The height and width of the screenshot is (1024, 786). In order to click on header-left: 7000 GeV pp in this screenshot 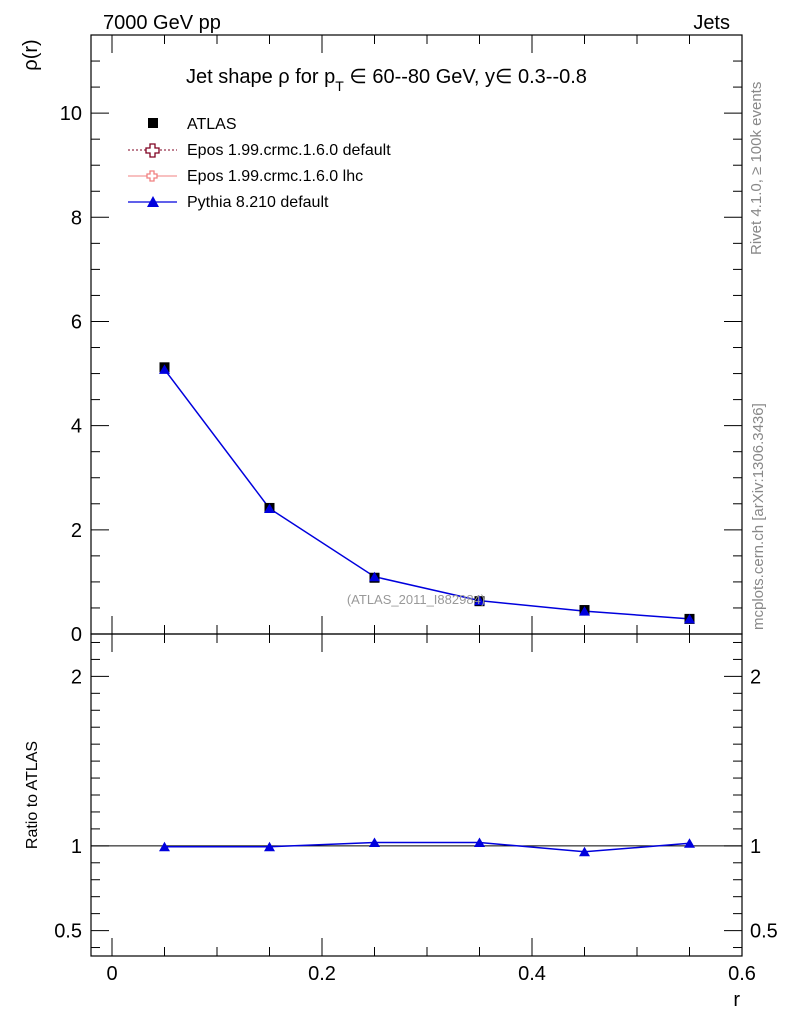, I will do `click(162, 23)`.